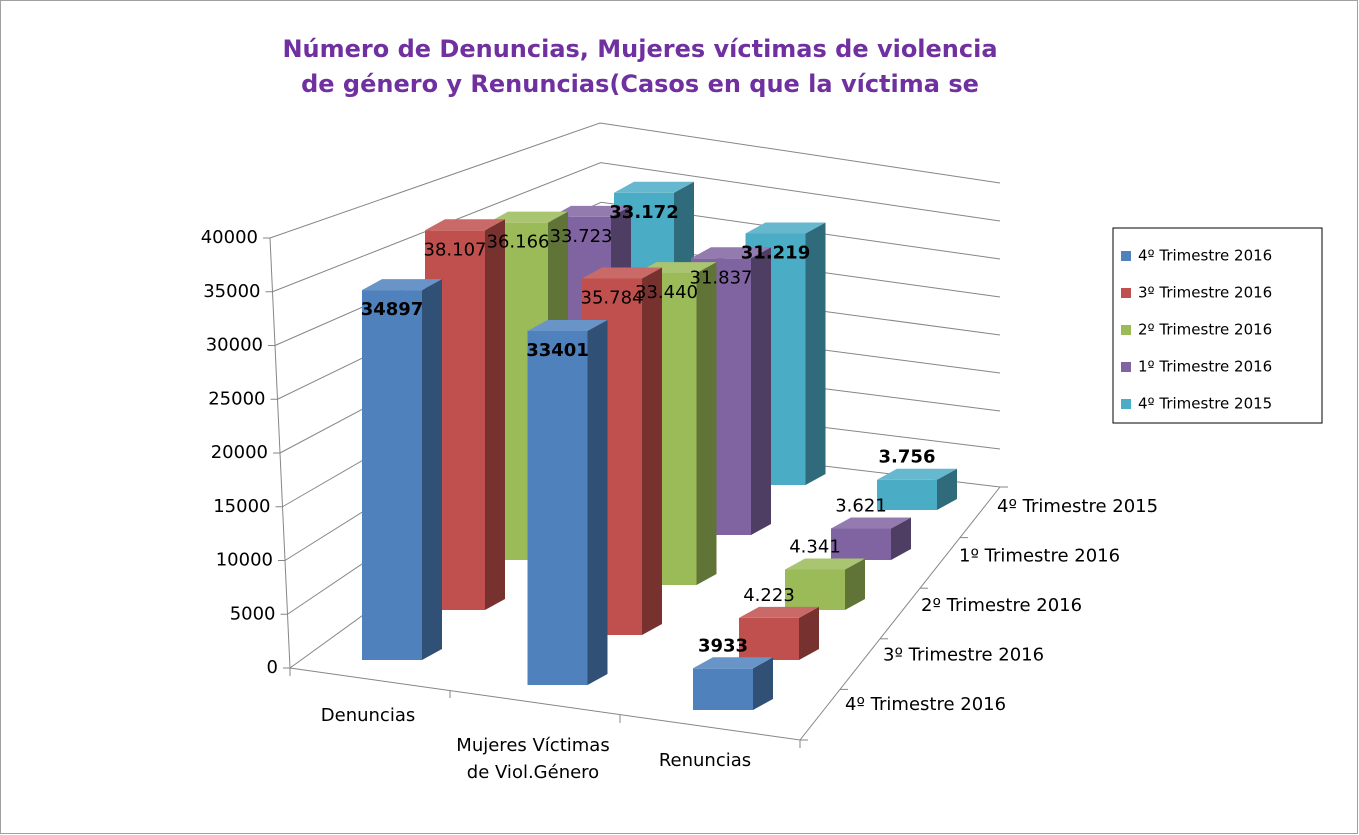  What do you see at coordinates (1205, 367) in the screenshot?
I see `legend-label: 1º Trimestre 2016` at bounding box center [1205, 367].